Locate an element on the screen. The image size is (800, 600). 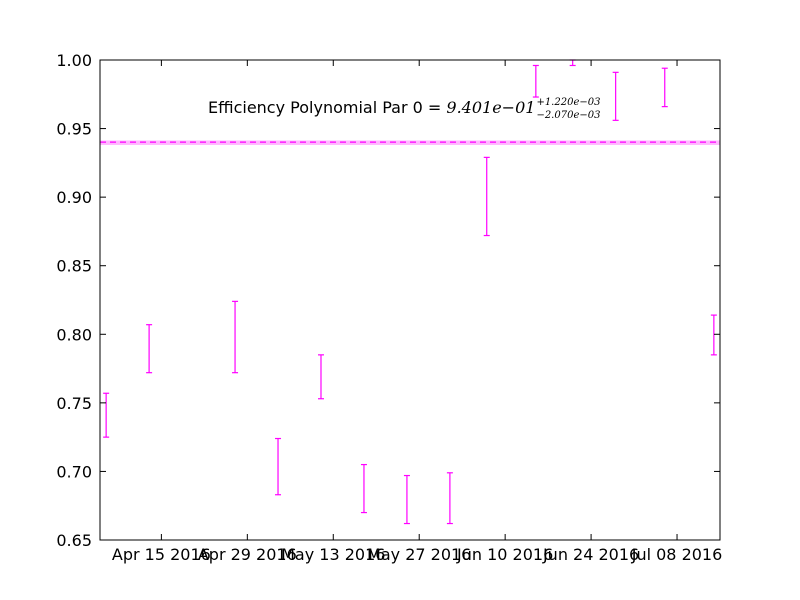
annotation-lower-error: −2.070e−03 is located at coordinates (568, 115).